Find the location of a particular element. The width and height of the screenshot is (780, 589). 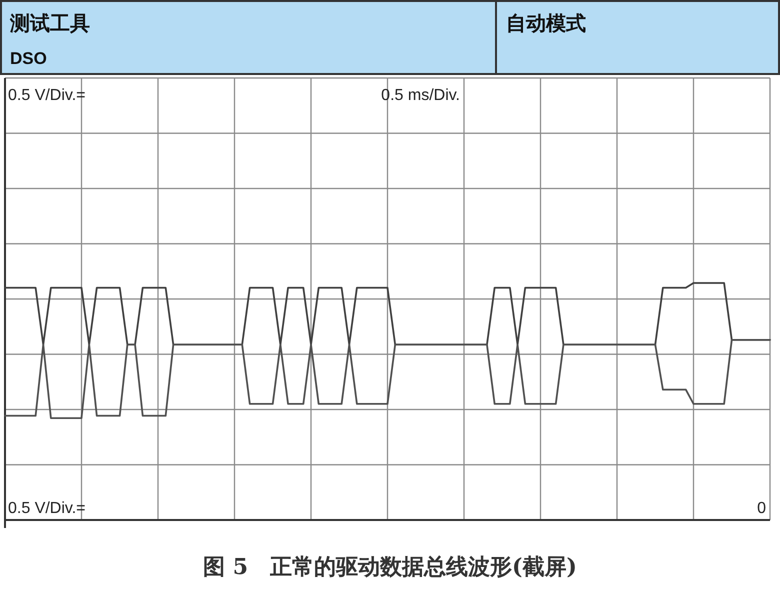

text: DSO is located at coordinates (28, 58).